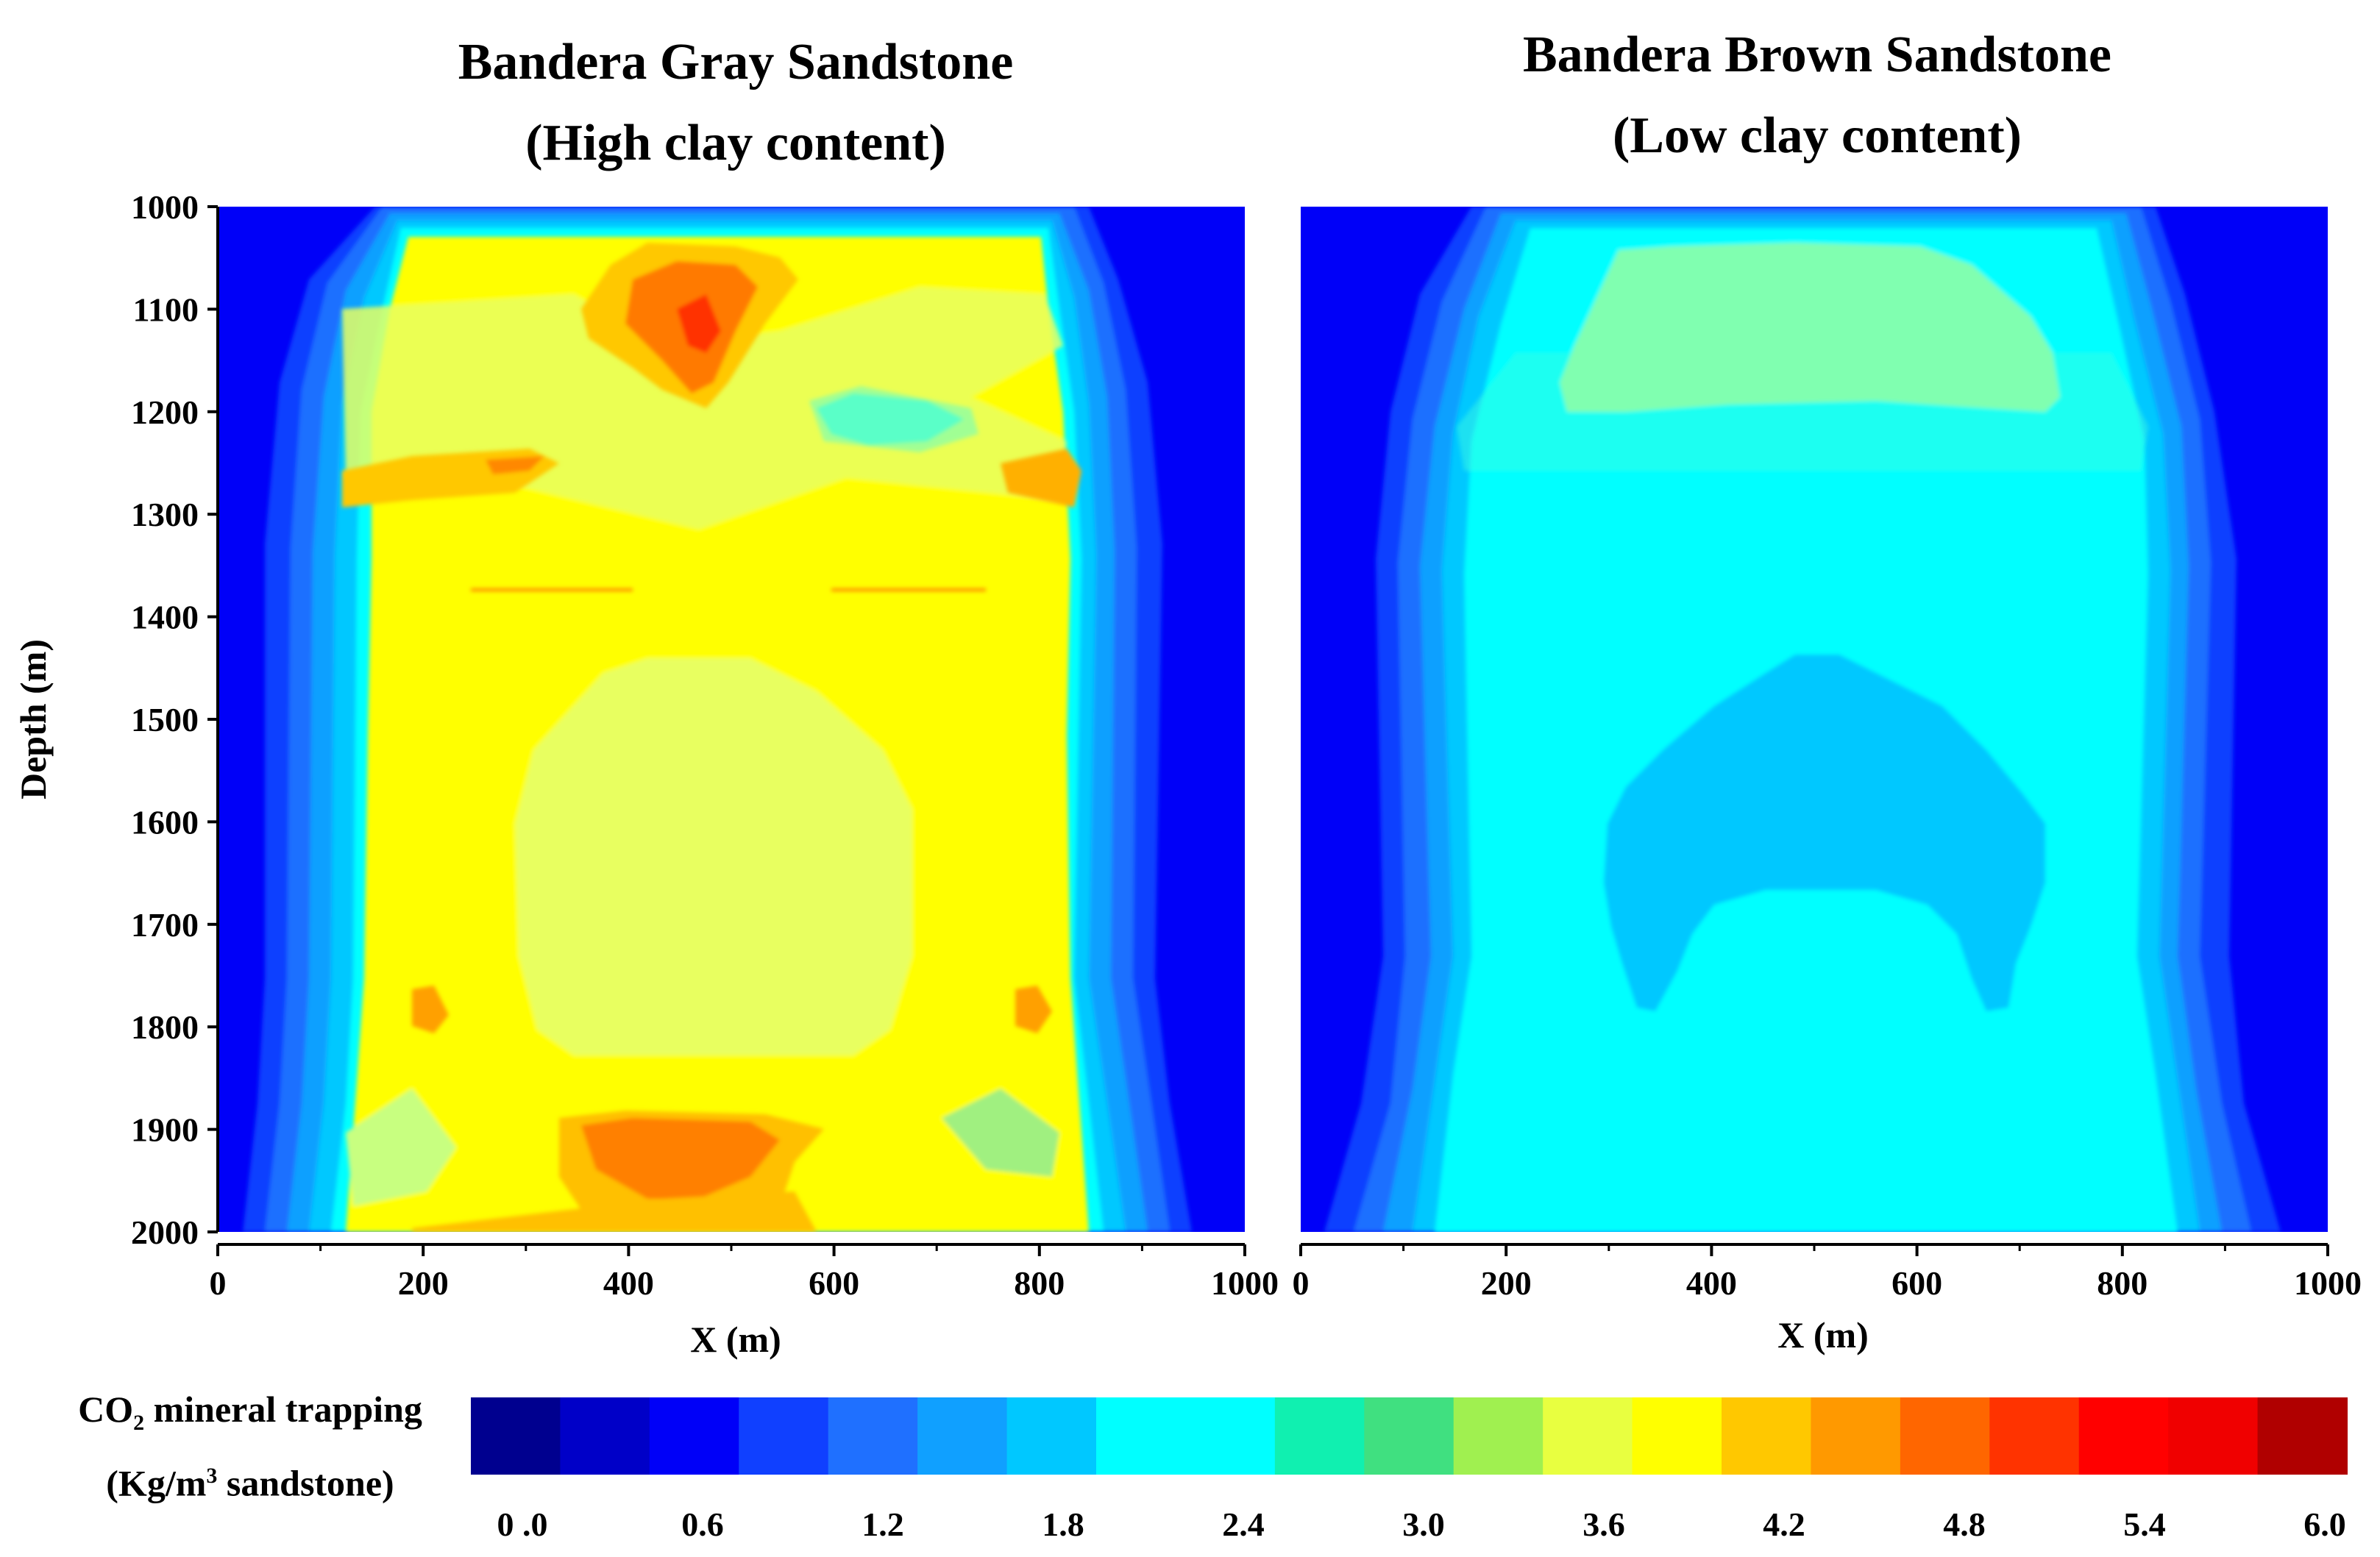 Image resolution: width=2380 pixels, height=1557 pixels. What do you see at coordinates (714, 857) in the screenshot?
I see `left-core-paleyellow` at bounding box center [714, 857].